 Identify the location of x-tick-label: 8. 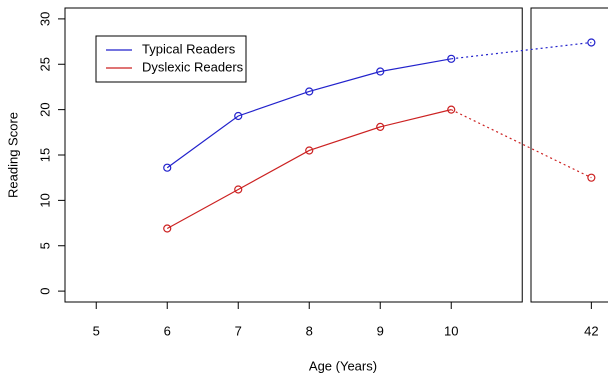
(309, 330).